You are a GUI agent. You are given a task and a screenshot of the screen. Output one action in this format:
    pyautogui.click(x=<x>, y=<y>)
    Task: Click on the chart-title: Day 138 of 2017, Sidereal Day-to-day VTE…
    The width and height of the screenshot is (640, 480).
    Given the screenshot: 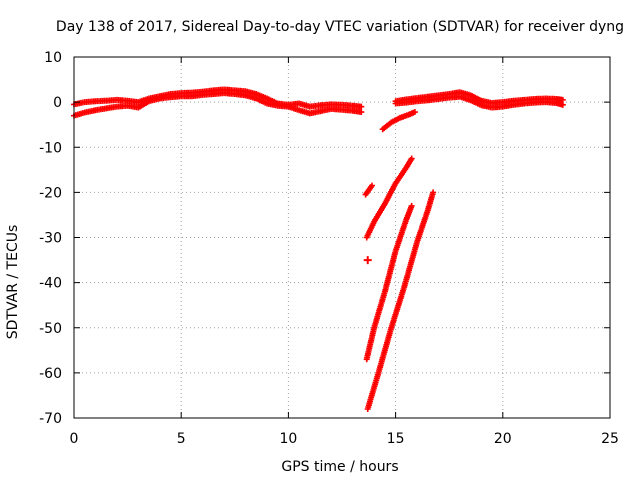 What is the action you would take?
    pyautogui.click(x=340, y=27)
    